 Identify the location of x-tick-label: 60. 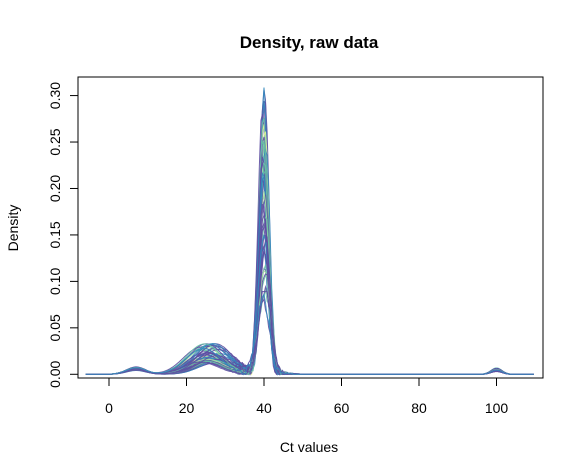
(342, 408).